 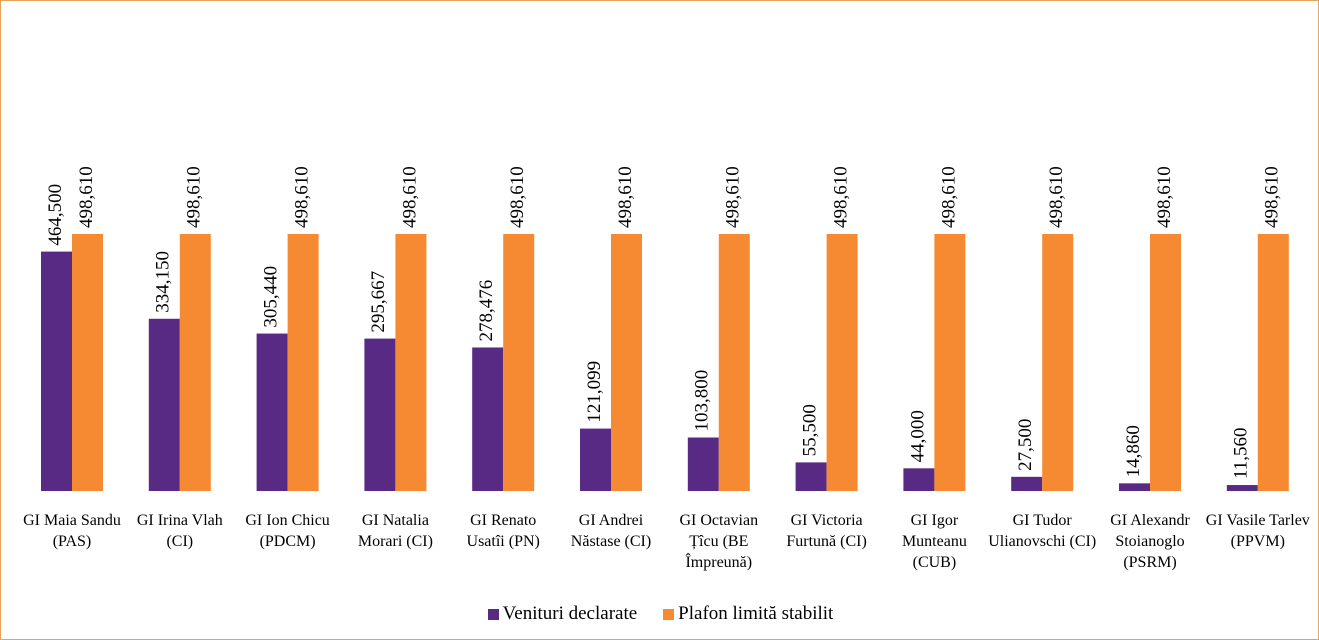 What do you see at coordinates (702, 401) in the screenshot?
I see `value-label: 103,800` at bounding box center [702, 401].